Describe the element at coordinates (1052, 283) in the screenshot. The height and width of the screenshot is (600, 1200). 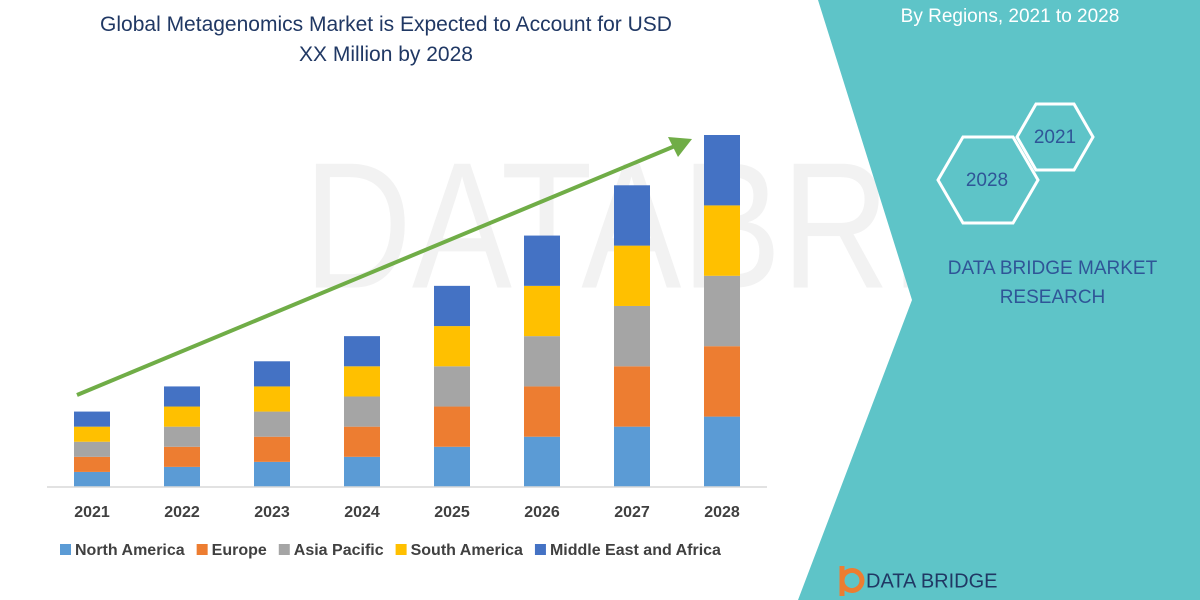
I see `brand-name: DATA BRIDGE MARKET RESEARCH` at that location.